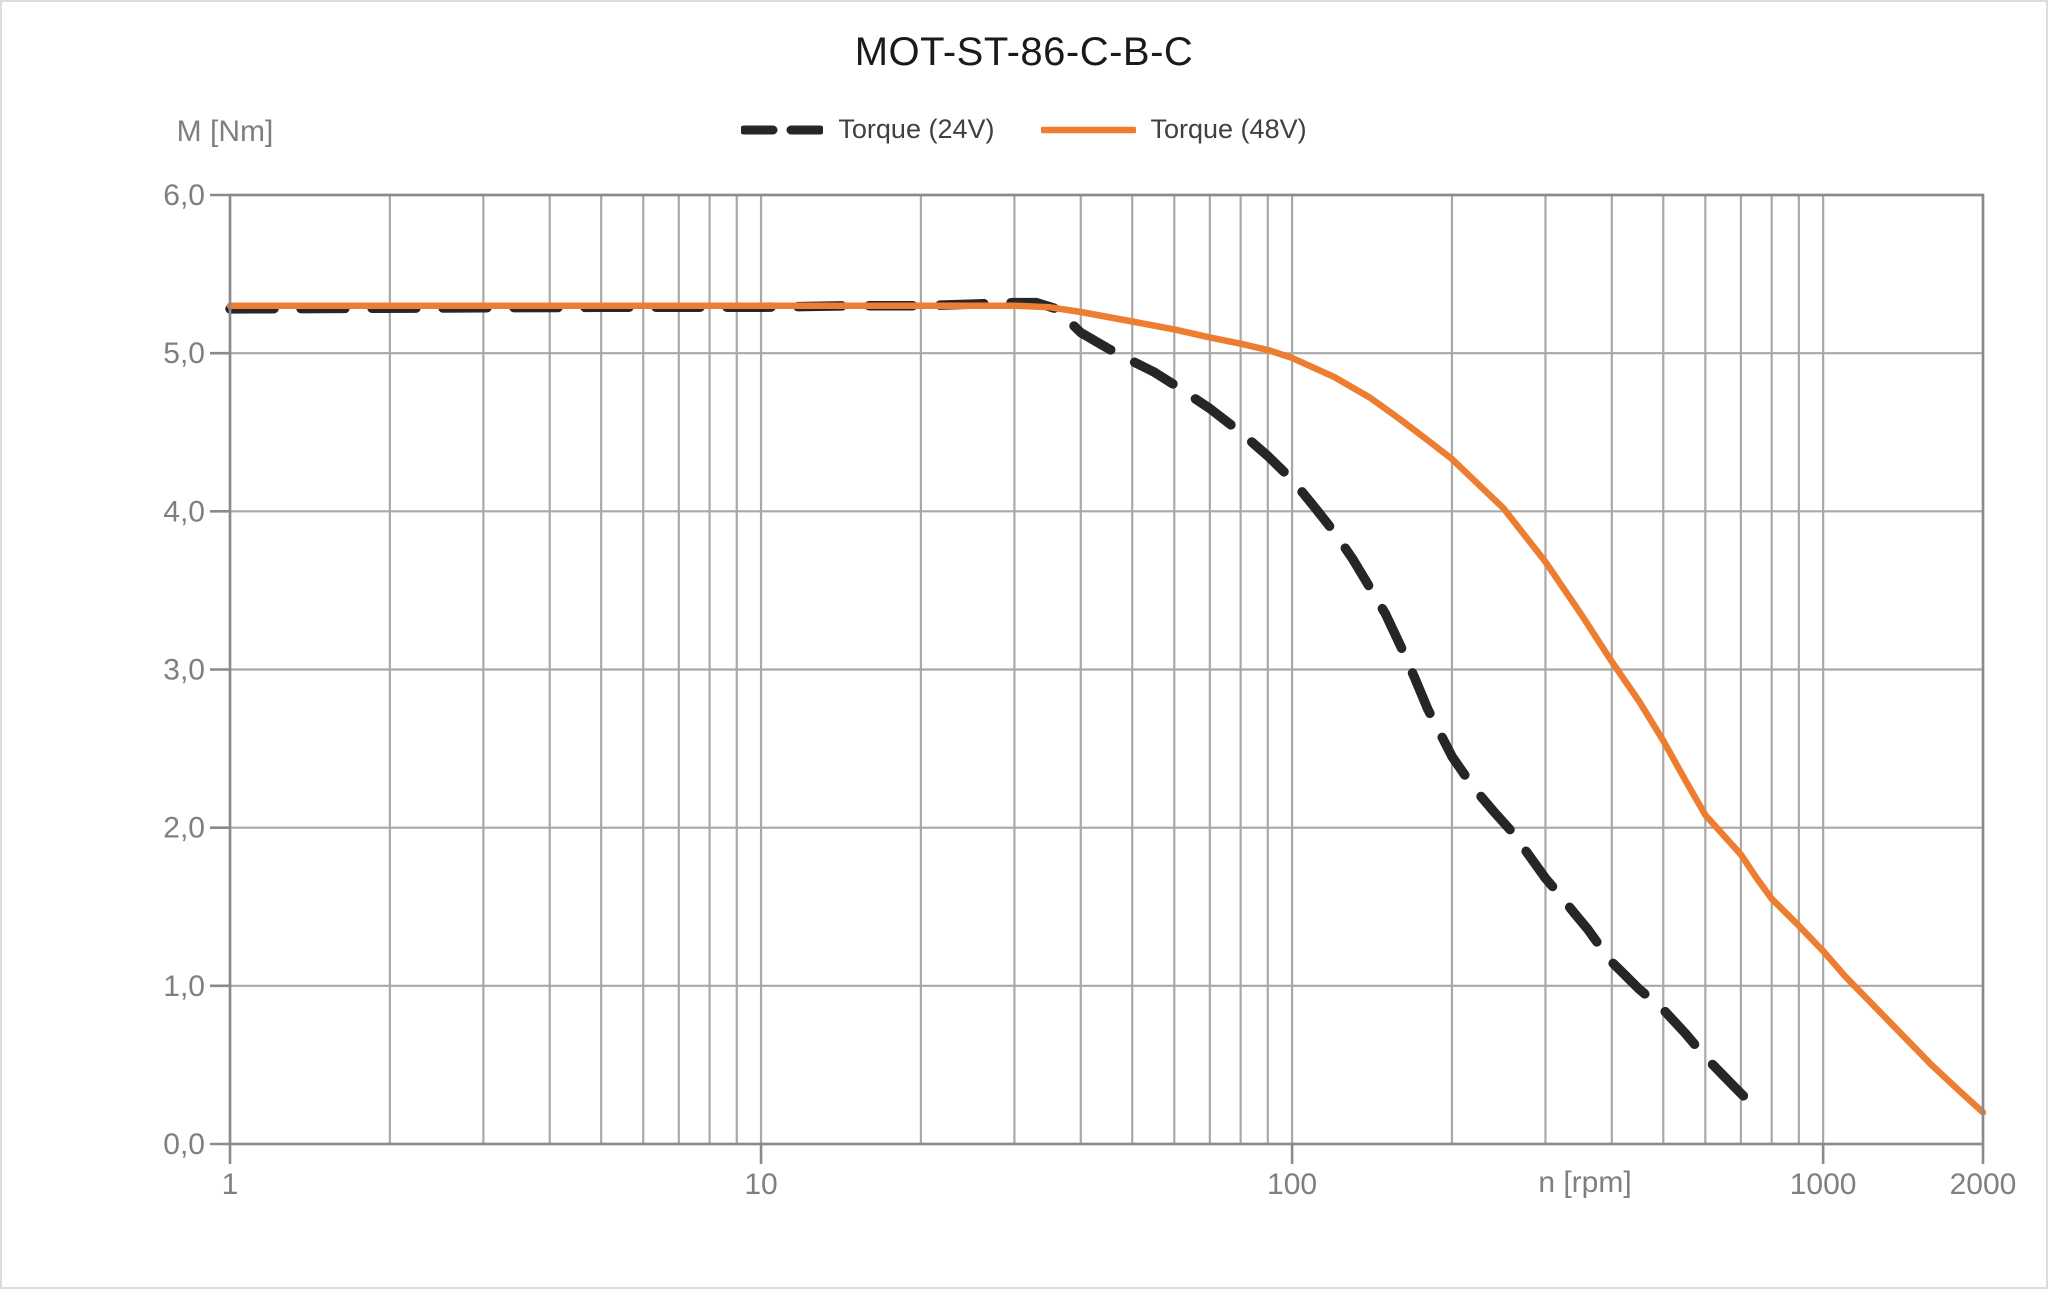  Describe the element at coordinates (1088, 129) in the screenshot. I see `solid-line-sample-icon` at that location.